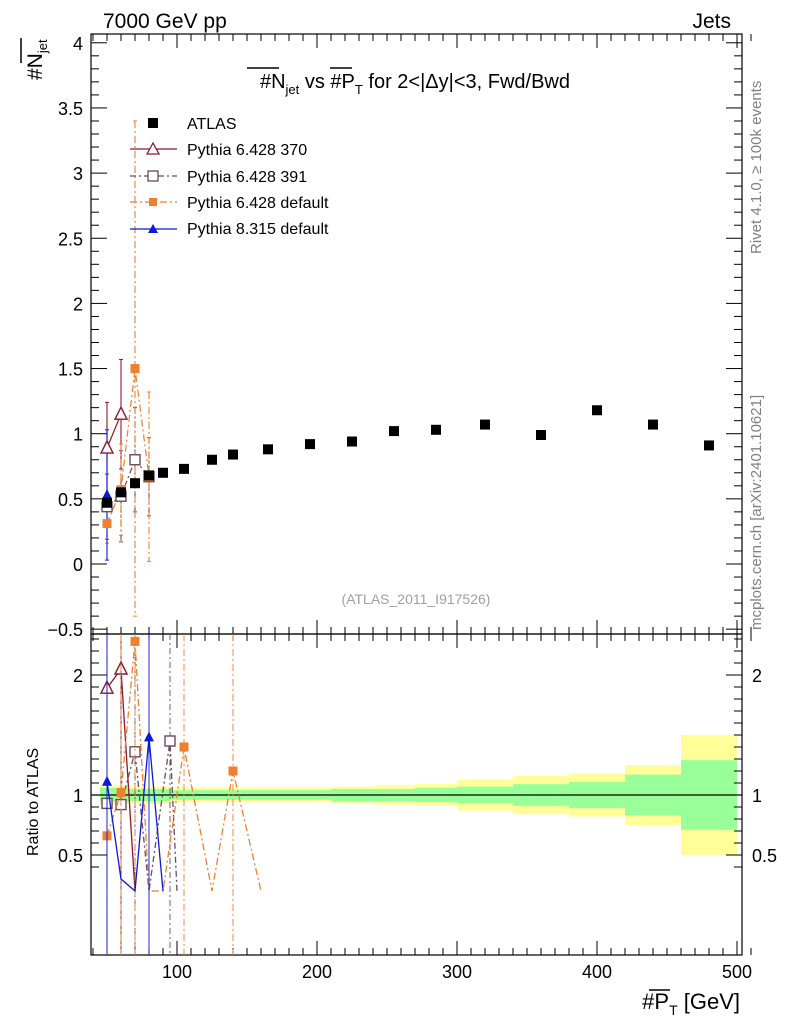 The height and width of the screenshot is (1024, 786). Describe the element at coordinates (757, 676) in the screenshot. I see `ratio-y-tick-label-right: 2` at that location.